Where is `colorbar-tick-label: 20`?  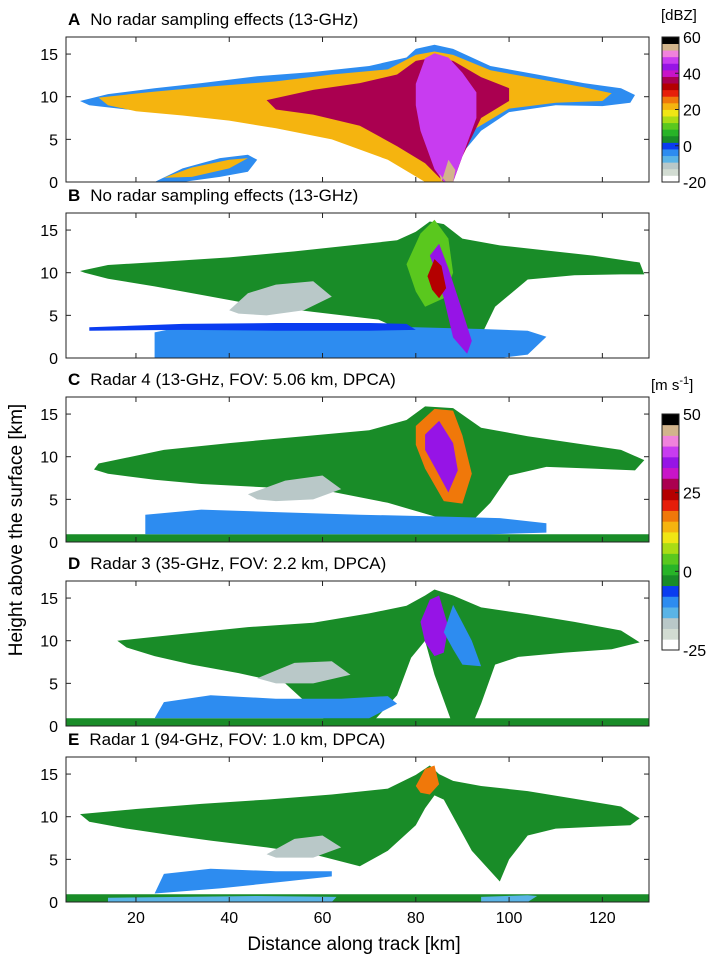
colorbar-tick-label: 20 is located at coordinates (692, 111).